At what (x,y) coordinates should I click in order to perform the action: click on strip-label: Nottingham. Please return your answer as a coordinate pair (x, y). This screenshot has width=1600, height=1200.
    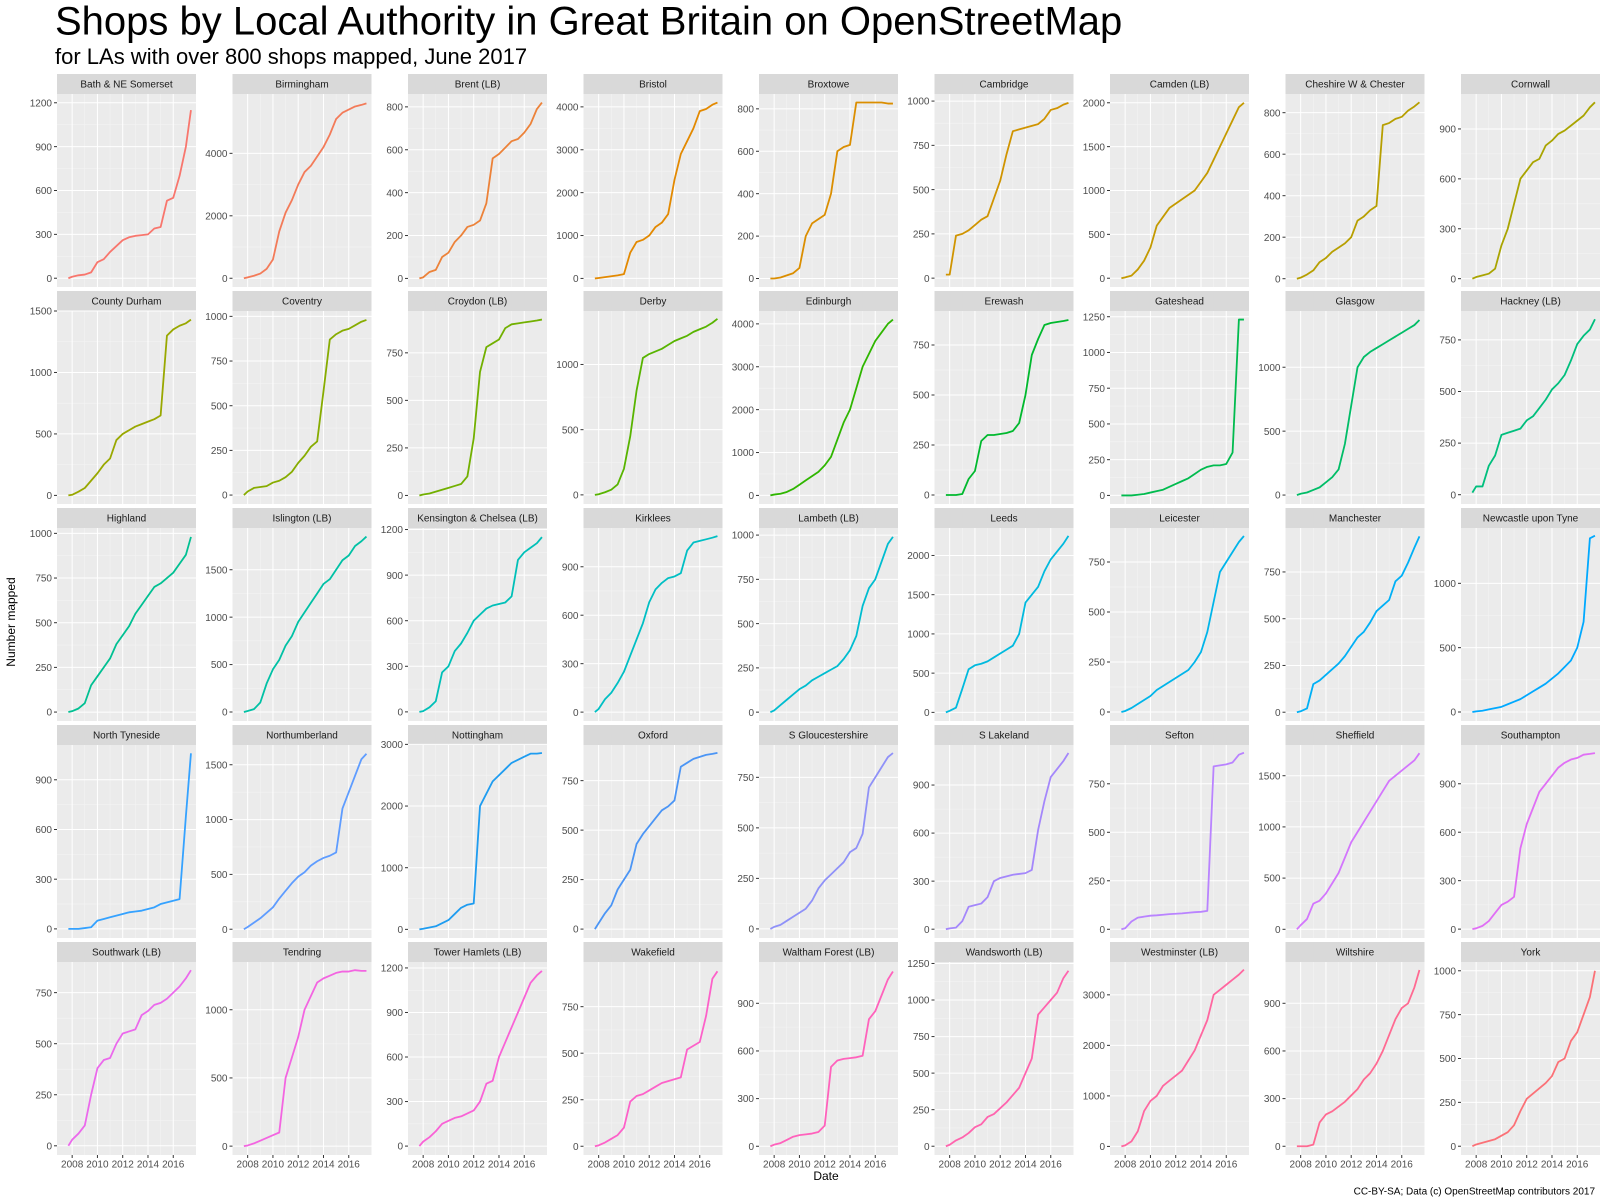
    Looking at the image, I should click on (477, 736).